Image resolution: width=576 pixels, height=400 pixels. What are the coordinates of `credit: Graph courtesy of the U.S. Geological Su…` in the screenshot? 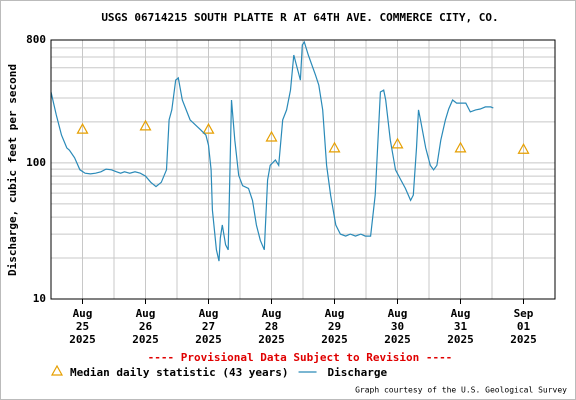 It's located at (461, 390).